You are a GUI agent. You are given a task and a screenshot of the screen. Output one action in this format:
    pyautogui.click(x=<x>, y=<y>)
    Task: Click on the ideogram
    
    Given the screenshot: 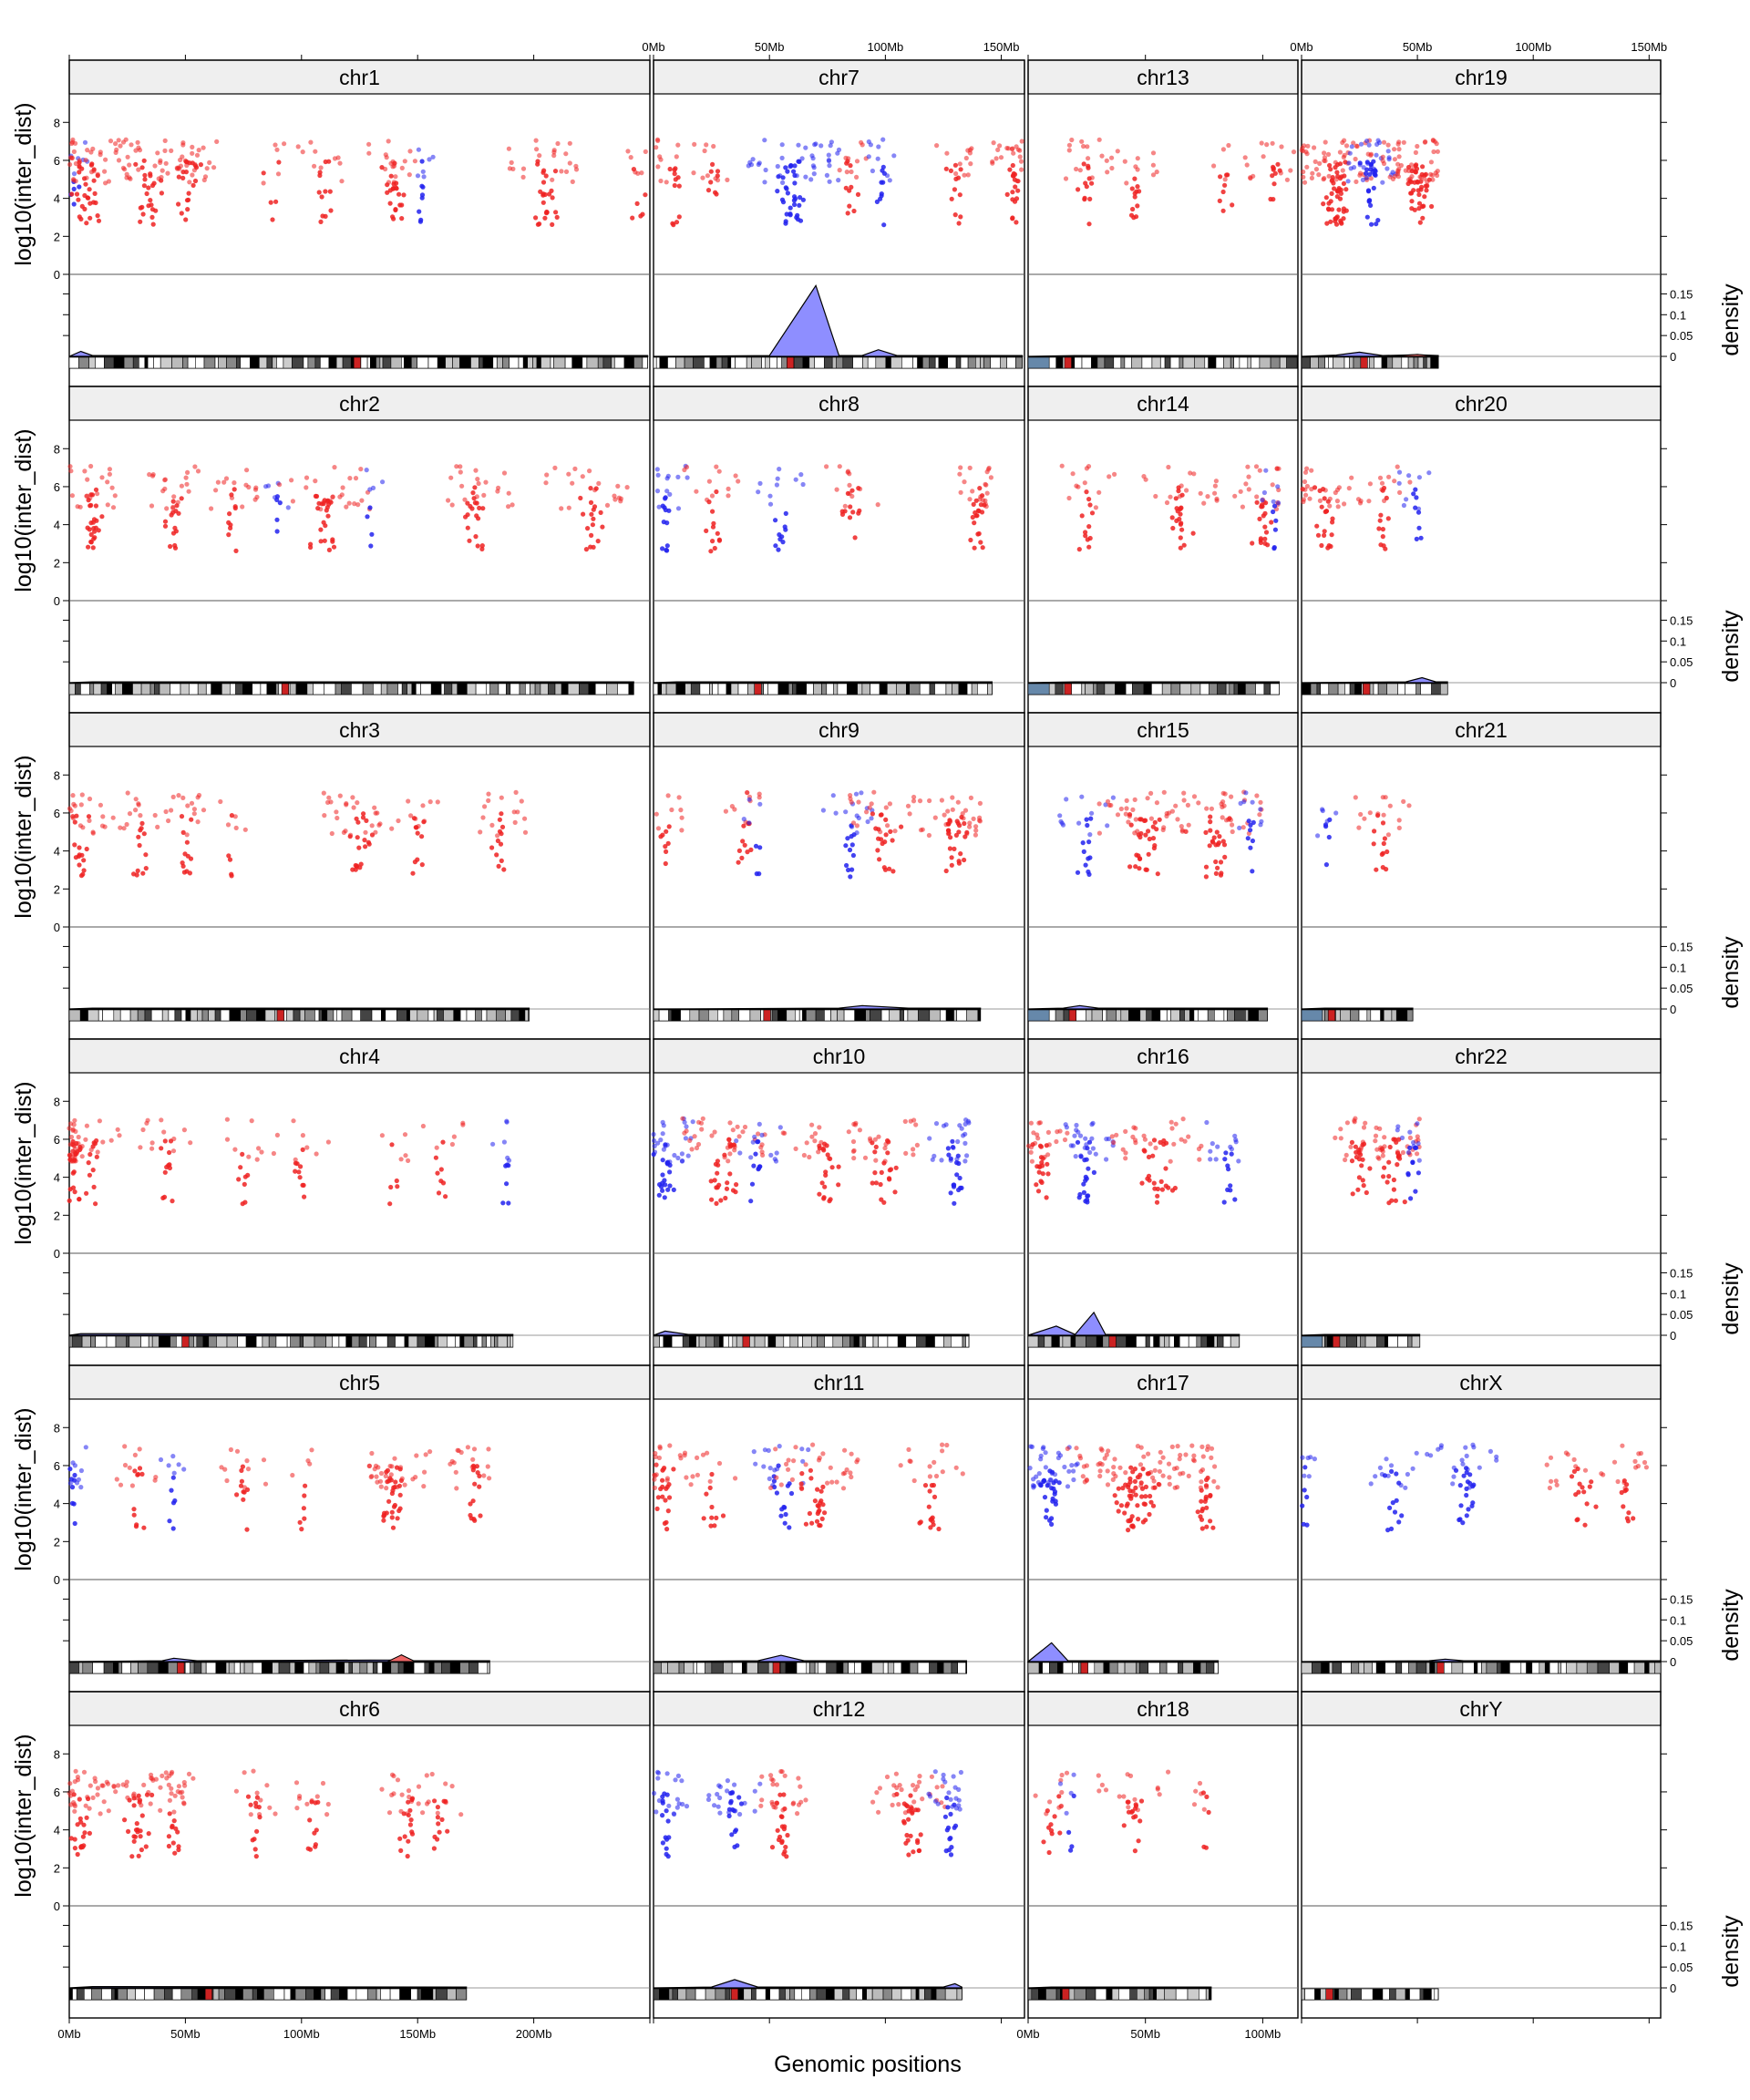 What is the action you would take?
    pyautogui.click(x=299, y=1016)
    